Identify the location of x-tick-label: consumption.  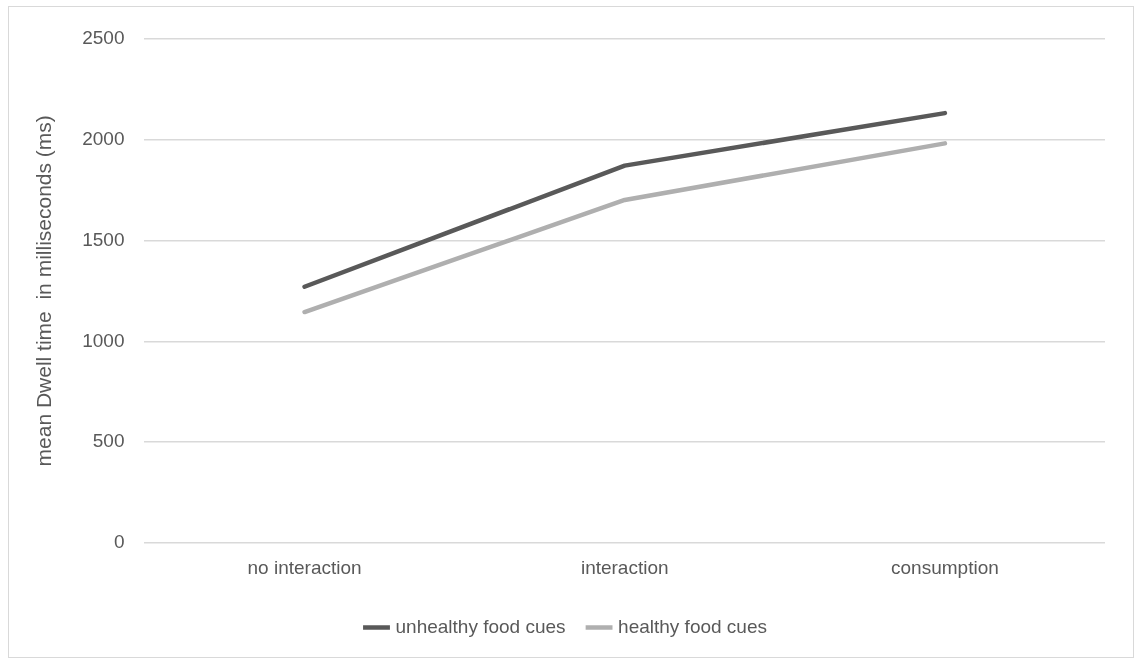
(945, 567).